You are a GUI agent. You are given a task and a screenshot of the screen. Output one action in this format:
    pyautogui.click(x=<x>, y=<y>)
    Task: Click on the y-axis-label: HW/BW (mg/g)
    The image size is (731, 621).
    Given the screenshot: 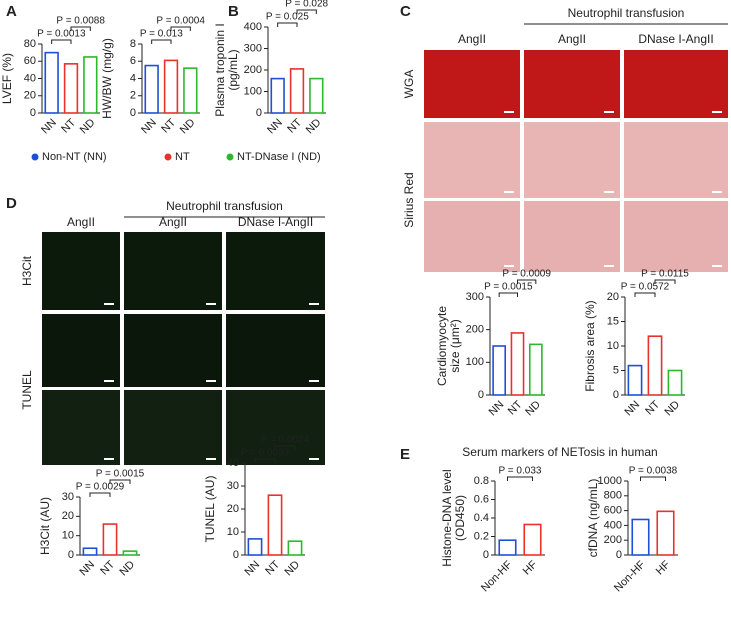 What is the action you would take?
    pyautogui.click(x=107, y=78)
    